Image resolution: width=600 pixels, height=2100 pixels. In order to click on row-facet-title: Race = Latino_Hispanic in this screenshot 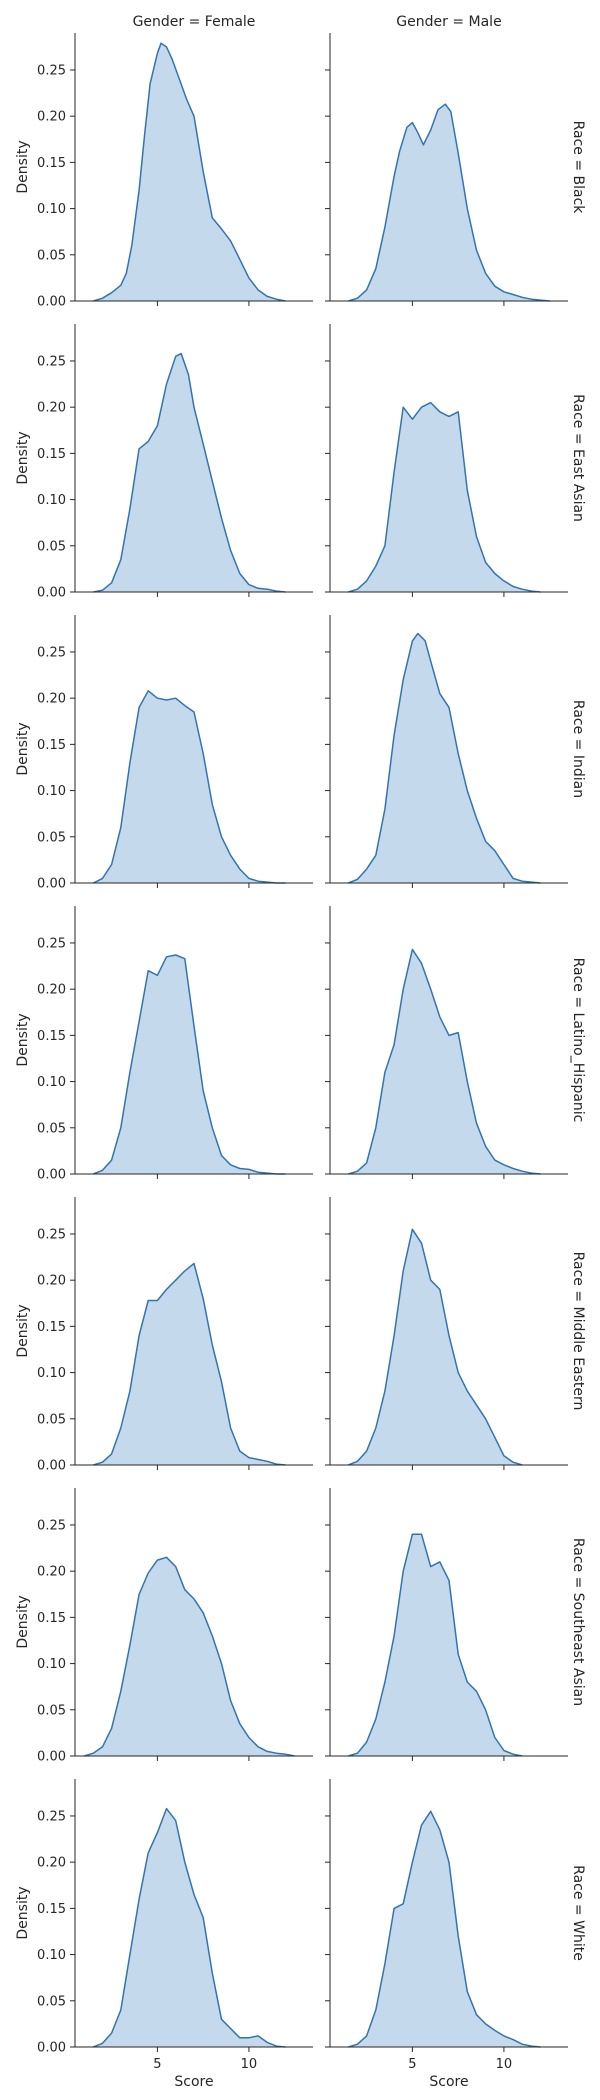, I will do `click(578, 1040)`.